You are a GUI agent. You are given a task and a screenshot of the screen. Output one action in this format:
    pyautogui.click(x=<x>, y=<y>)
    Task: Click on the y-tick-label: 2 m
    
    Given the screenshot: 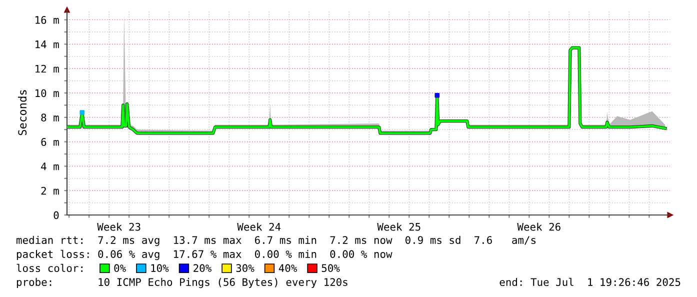 What is the action you would take?
    pyautogui.click(x=50, y=190)
    